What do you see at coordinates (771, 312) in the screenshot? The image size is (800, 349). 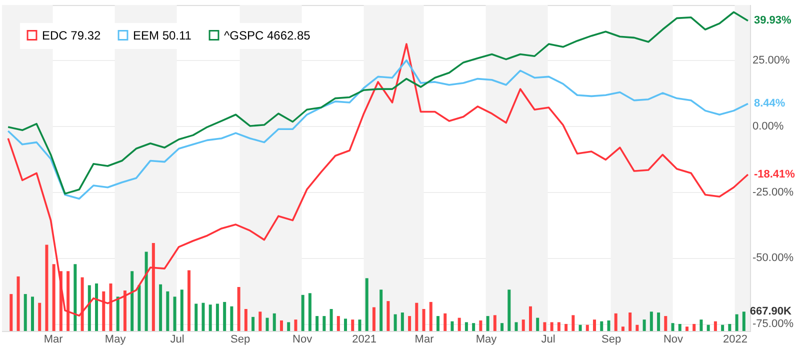 I see `annotation: 667.90K` at bounding box center [771, 312].